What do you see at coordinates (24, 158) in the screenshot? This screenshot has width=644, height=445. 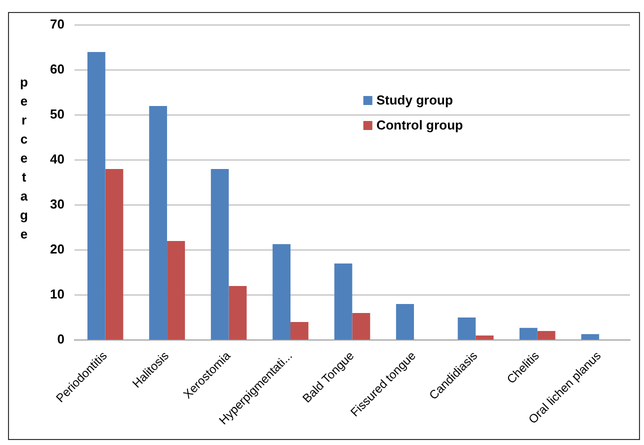 I see `text: percetage` at bounding box center [24, 158].